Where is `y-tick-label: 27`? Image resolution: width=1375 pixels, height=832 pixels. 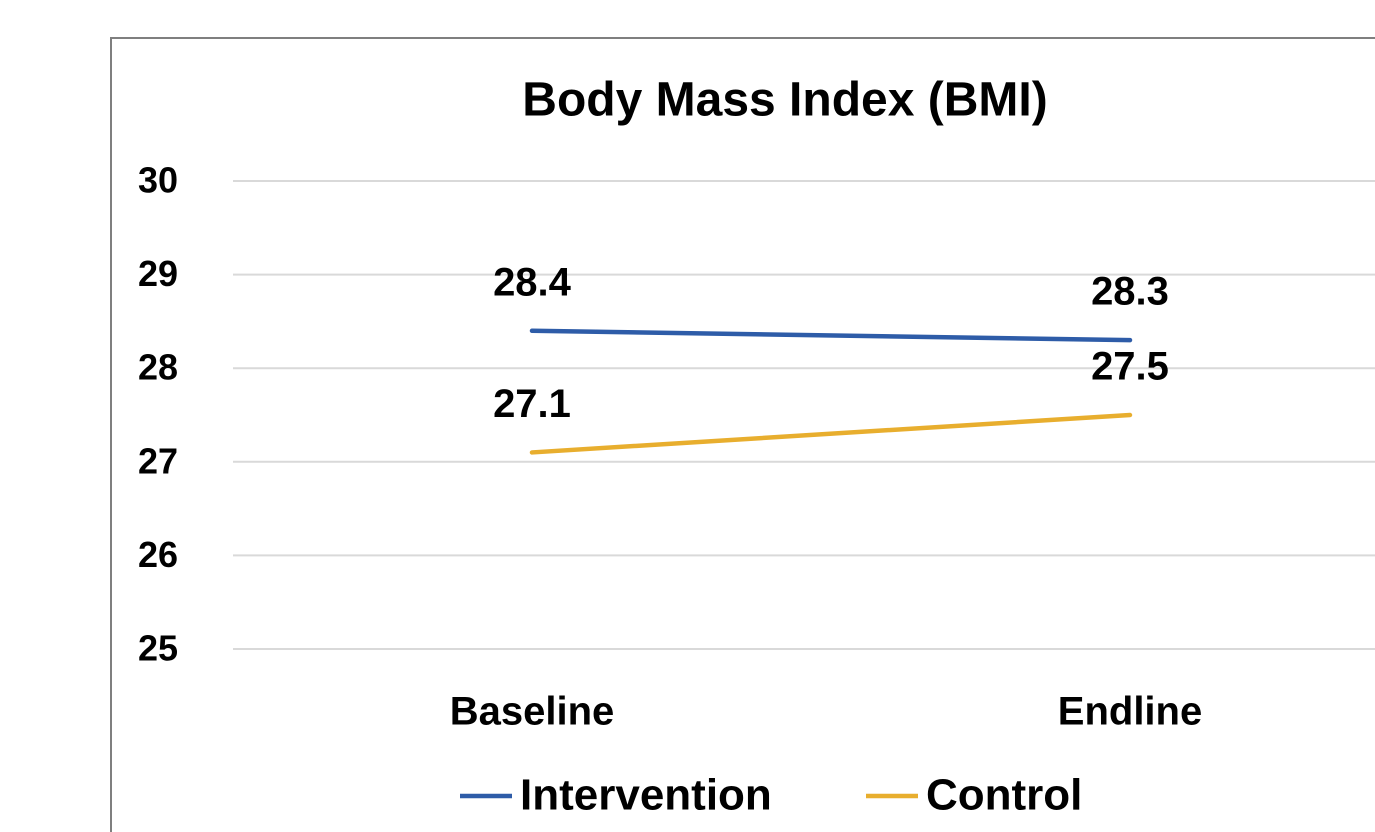
y-tick-label: 27 is located at coordinates (158, 460).